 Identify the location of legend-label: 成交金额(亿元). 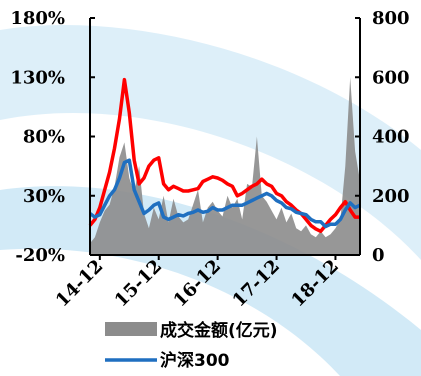
(219, 330).